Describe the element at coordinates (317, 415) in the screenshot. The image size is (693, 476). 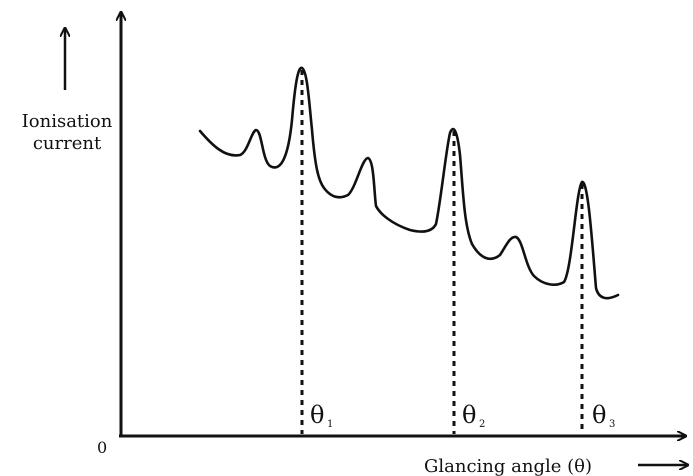
I see `peak-label-1-symbol: θ` at that location.